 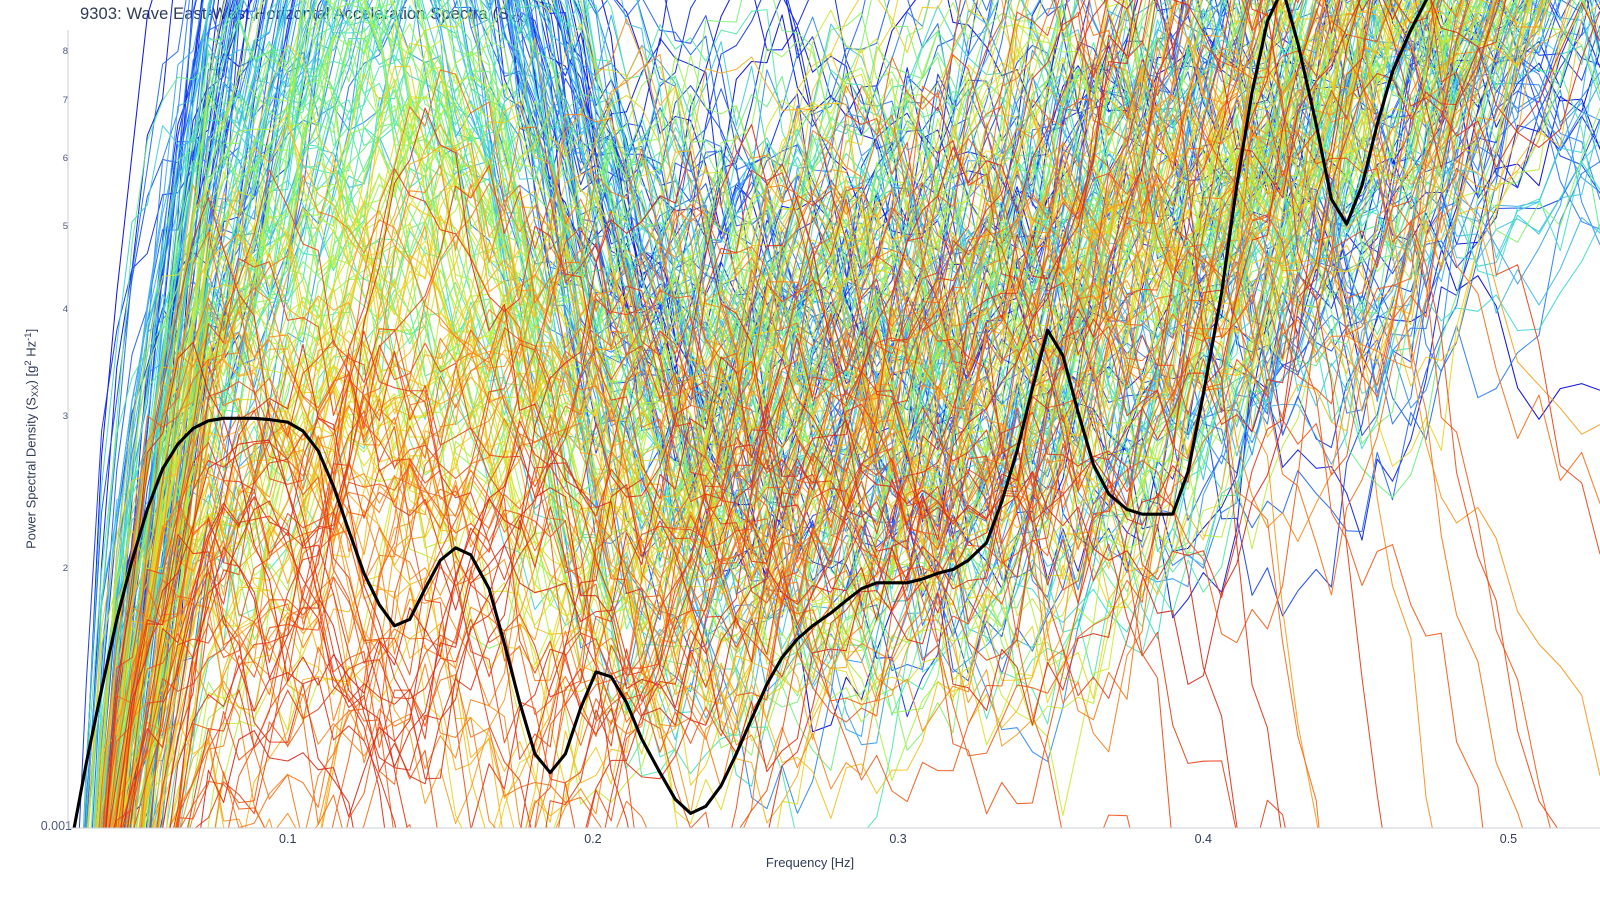 I want to click on x-axis-tick: 0.3, so click(x=898, y=839).